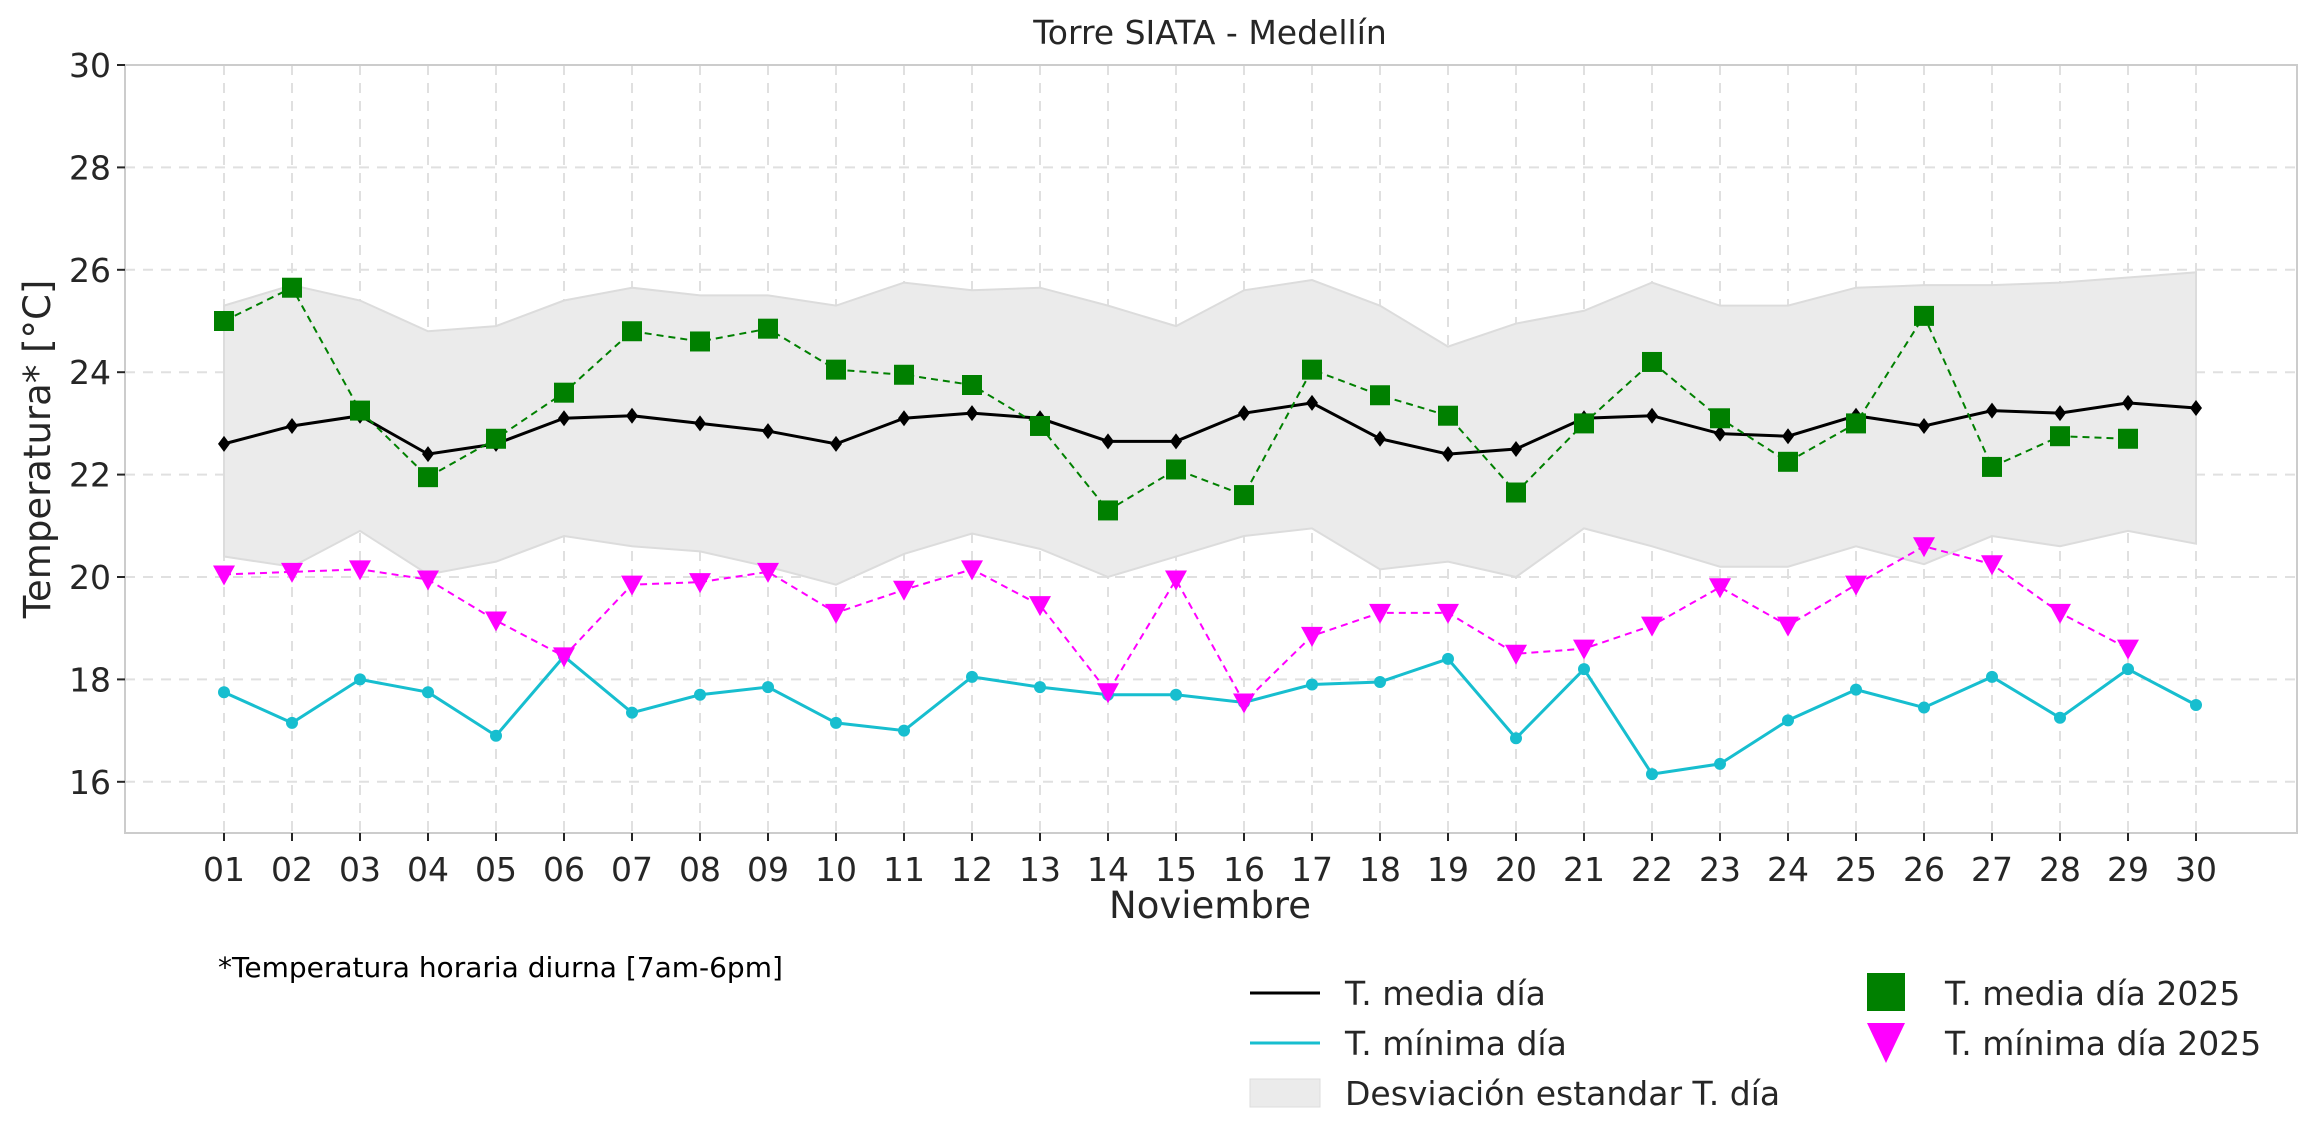 This screenshot has width=2314, height=1145. What do you see at coordinates (1040, 869) in the screenshot?
I see `x-tick-label: 13` at bounding box center [1040, 869].